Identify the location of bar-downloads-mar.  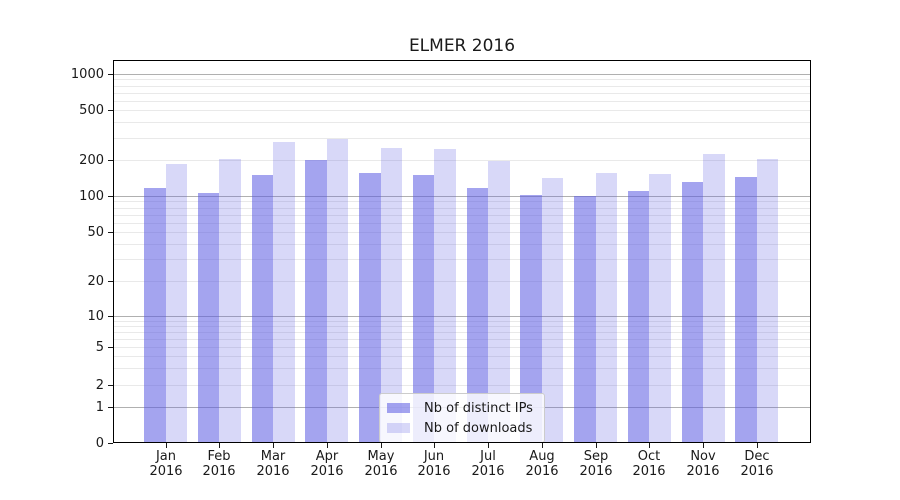
(284, 292).